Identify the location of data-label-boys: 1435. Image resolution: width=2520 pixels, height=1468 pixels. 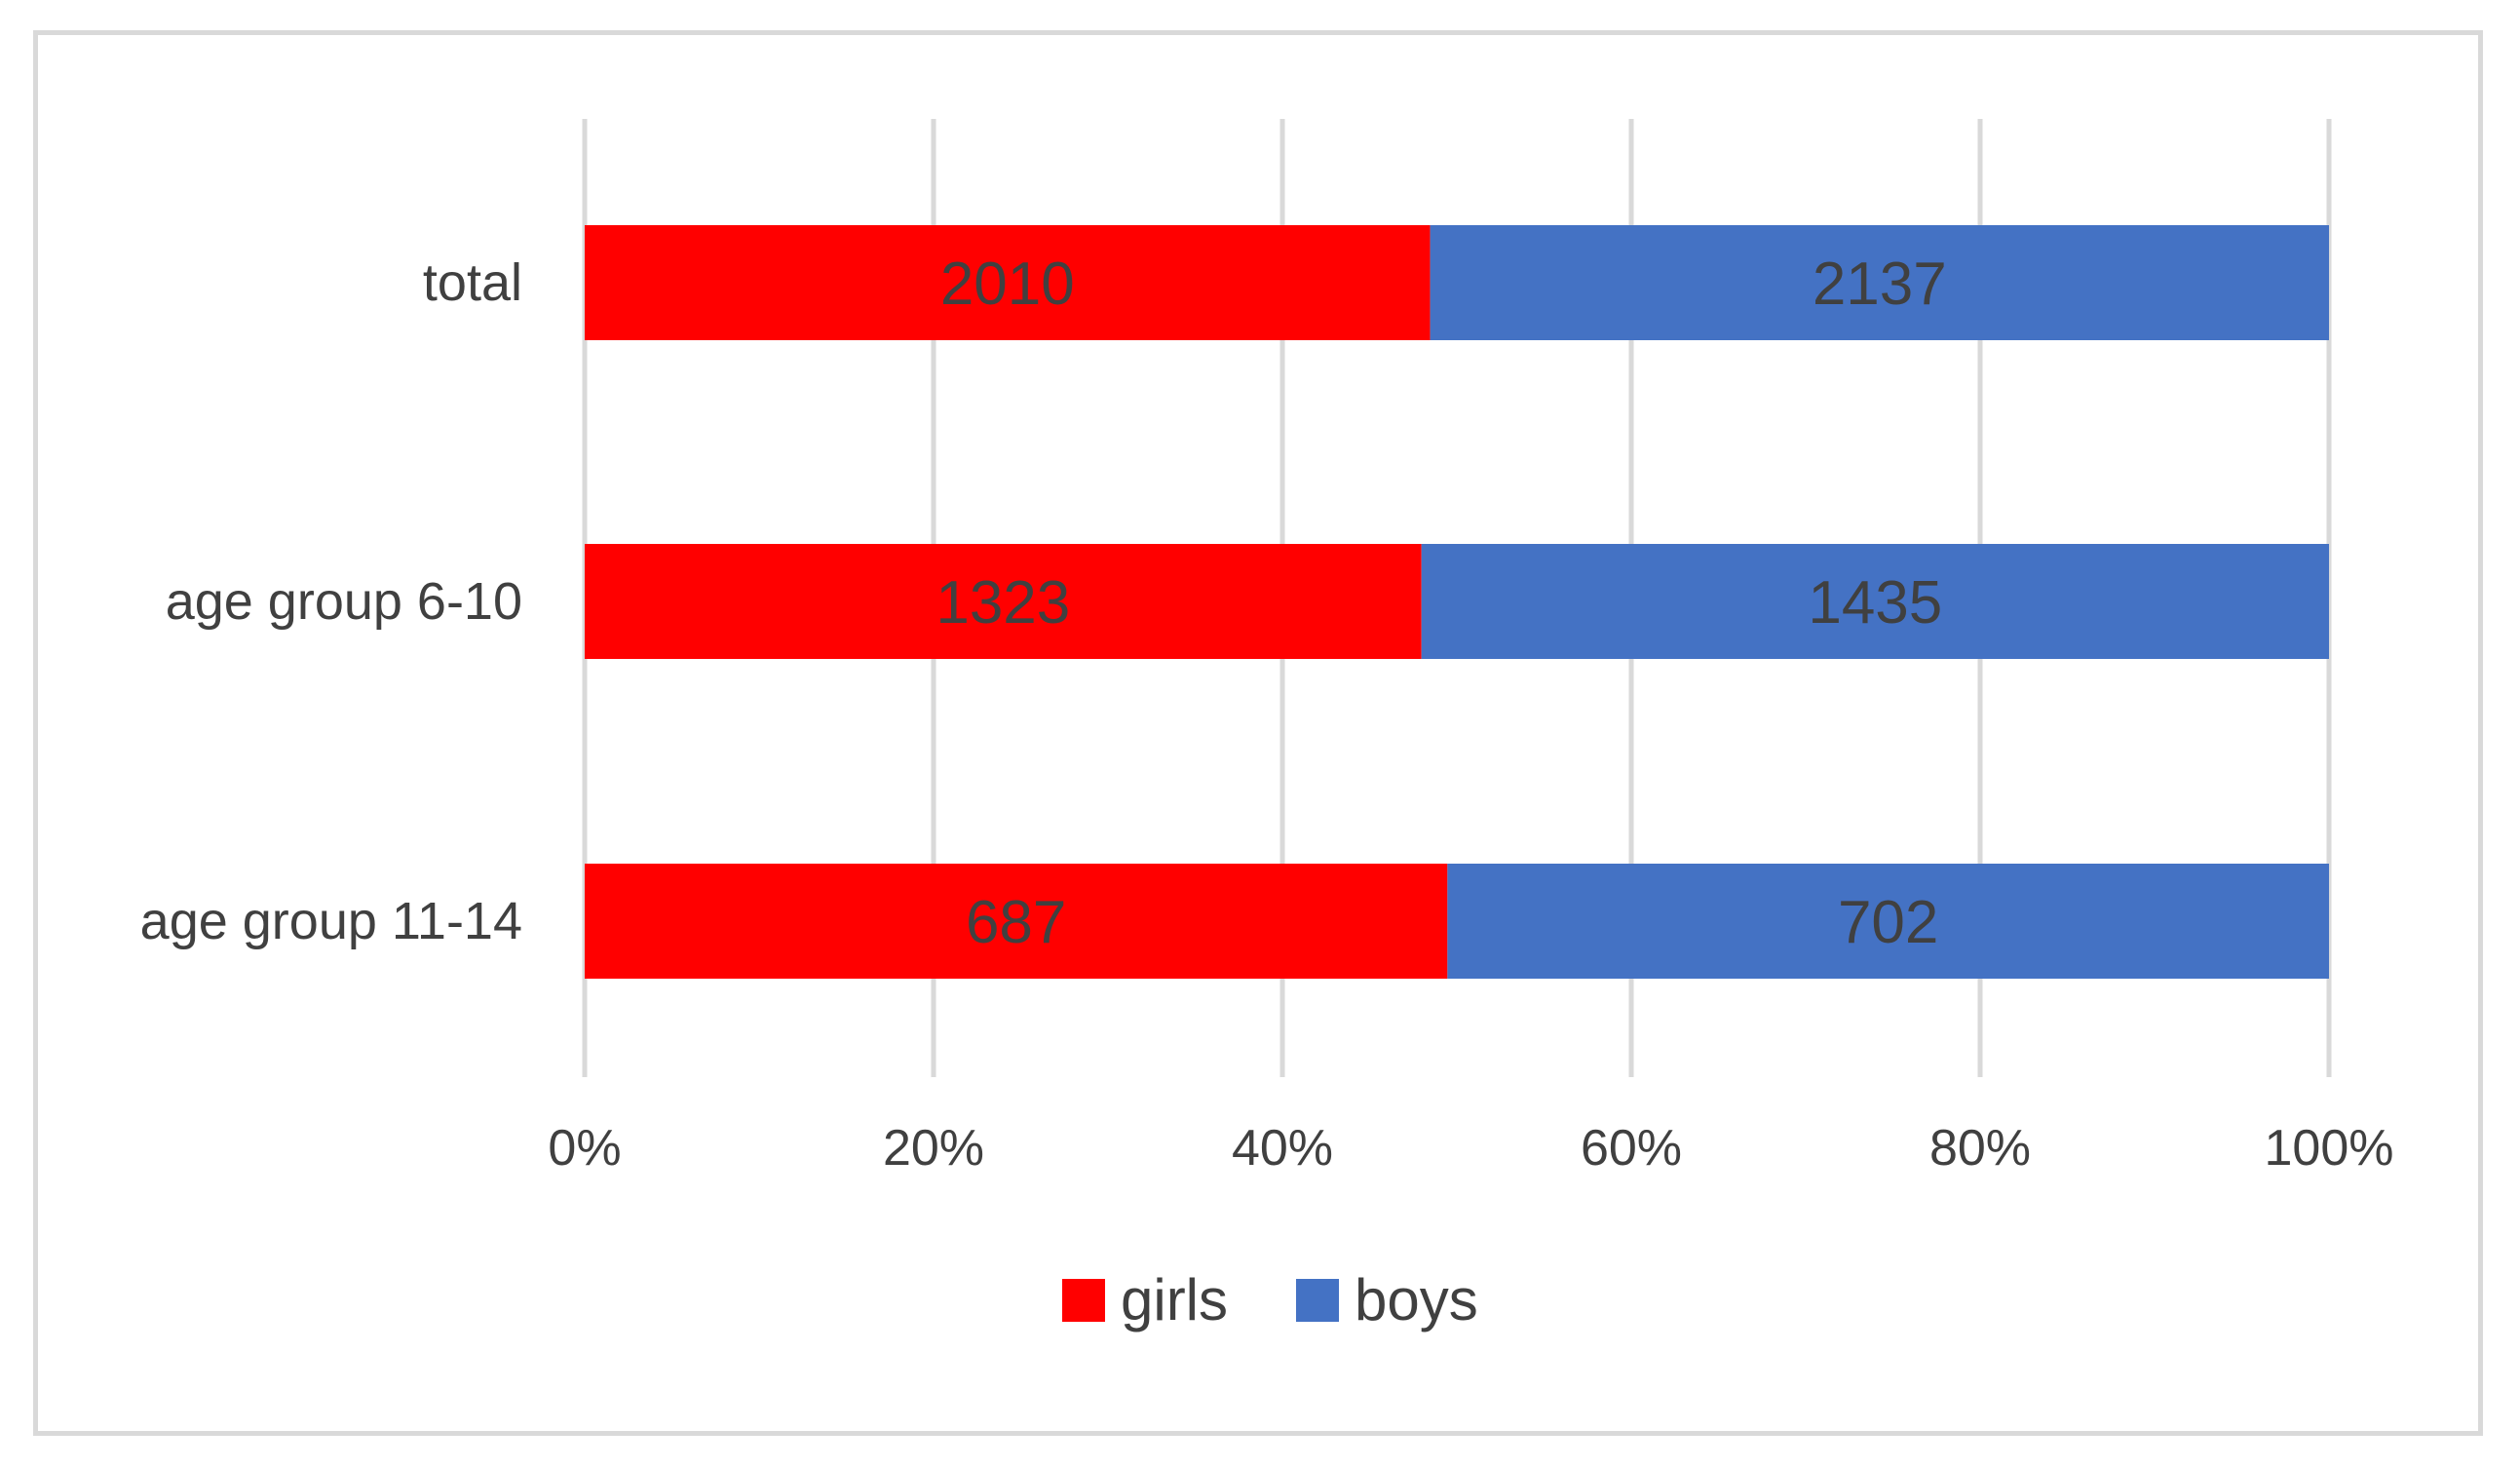
(1875, 603).